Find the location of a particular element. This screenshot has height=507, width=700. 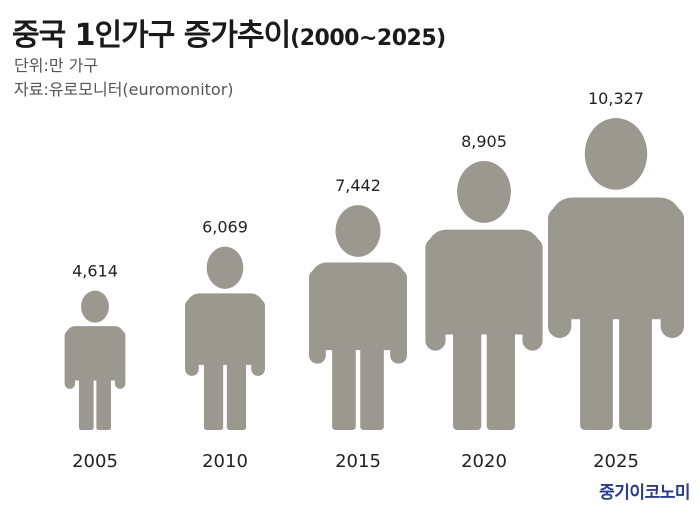

year-label: 2005 is located at coordinates (95, 461).